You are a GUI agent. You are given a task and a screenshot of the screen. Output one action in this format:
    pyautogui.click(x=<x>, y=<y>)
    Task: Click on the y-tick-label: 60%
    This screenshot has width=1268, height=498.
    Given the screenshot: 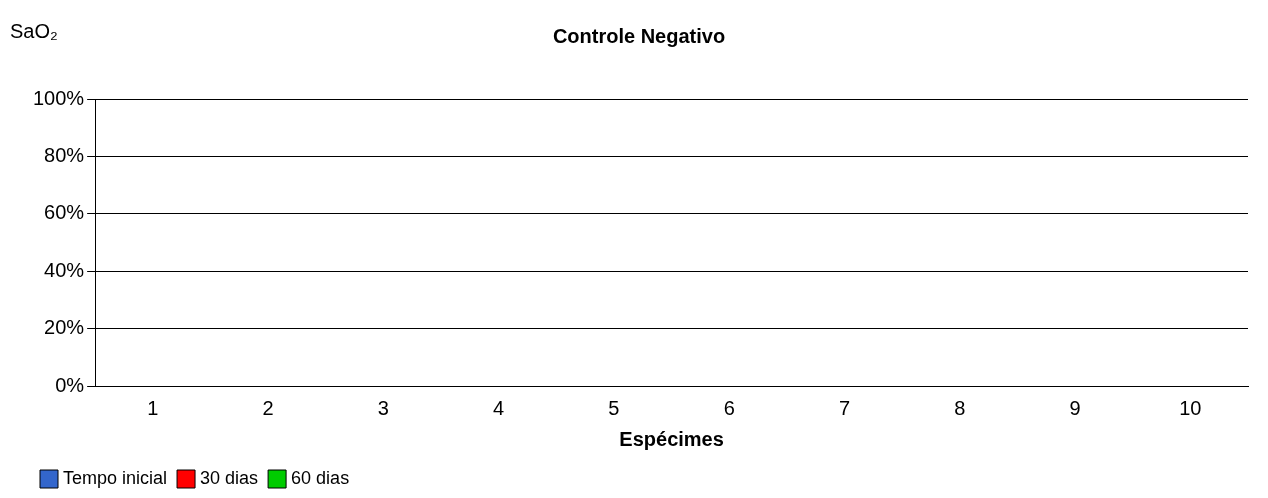 What is the action you would take?
    pyautogui.click(x=64, y=212)
    